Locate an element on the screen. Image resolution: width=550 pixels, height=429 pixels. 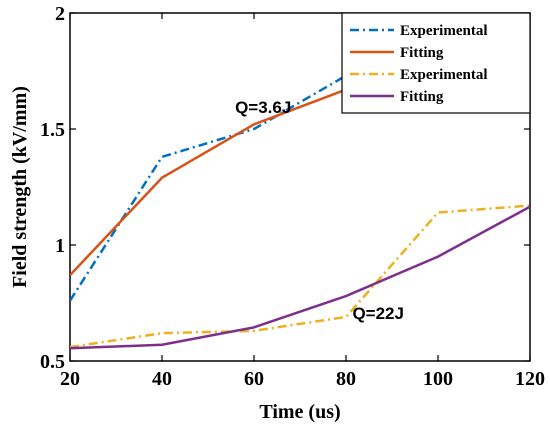
annotation-label: Q=3.6J is located at coordinates (263, 107).